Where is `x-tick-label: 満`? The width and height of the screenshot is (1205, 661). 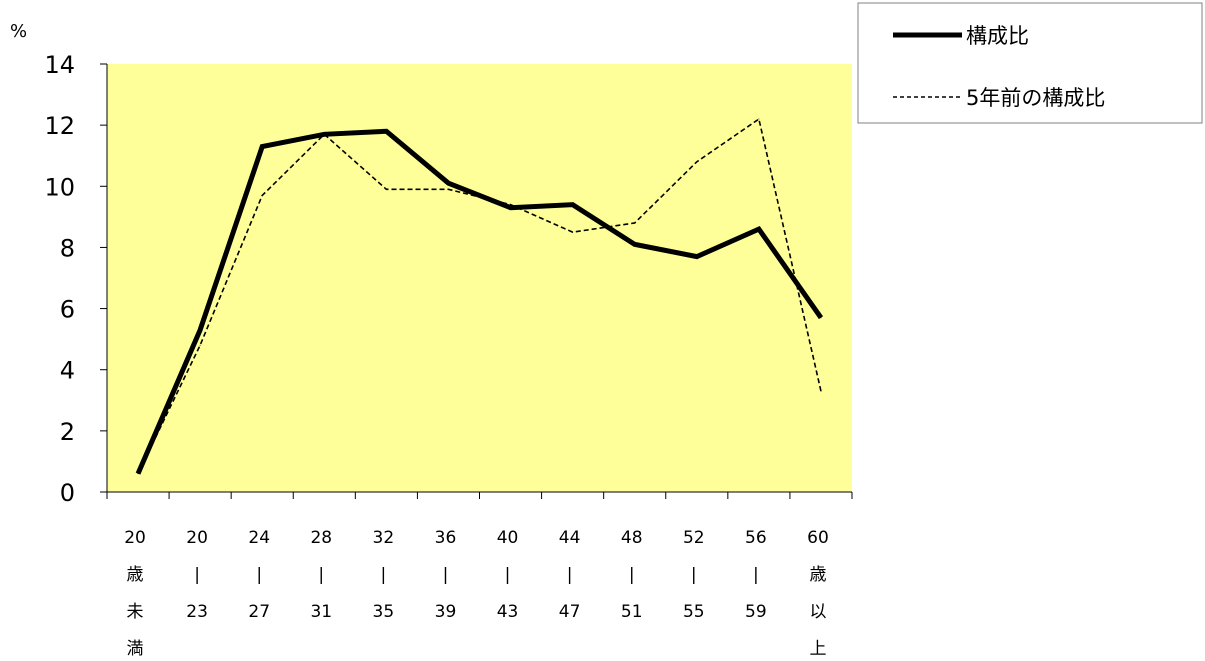 x-tick-label: 満 is located at coordinates (135, 649).